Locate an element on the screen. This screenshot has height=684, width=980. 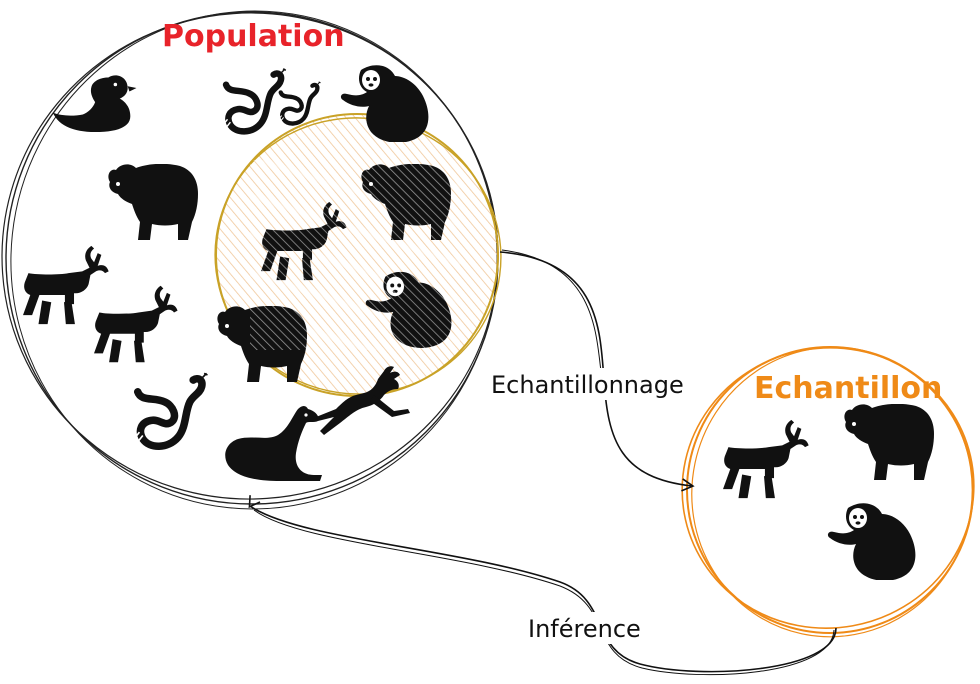
sampling-label: Echantillonnage is located at coordinates (587, 385).